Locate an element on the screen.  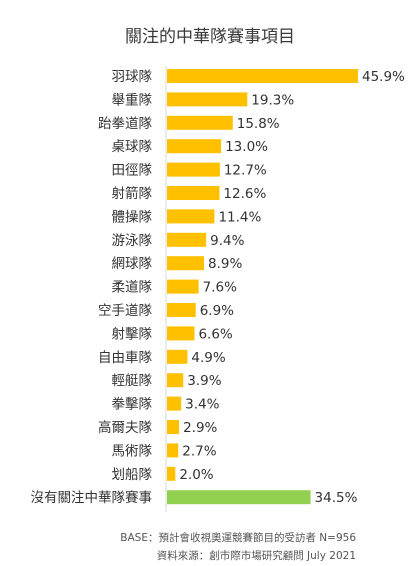
value-label: 4.9% is located at coordinates (208, 358).